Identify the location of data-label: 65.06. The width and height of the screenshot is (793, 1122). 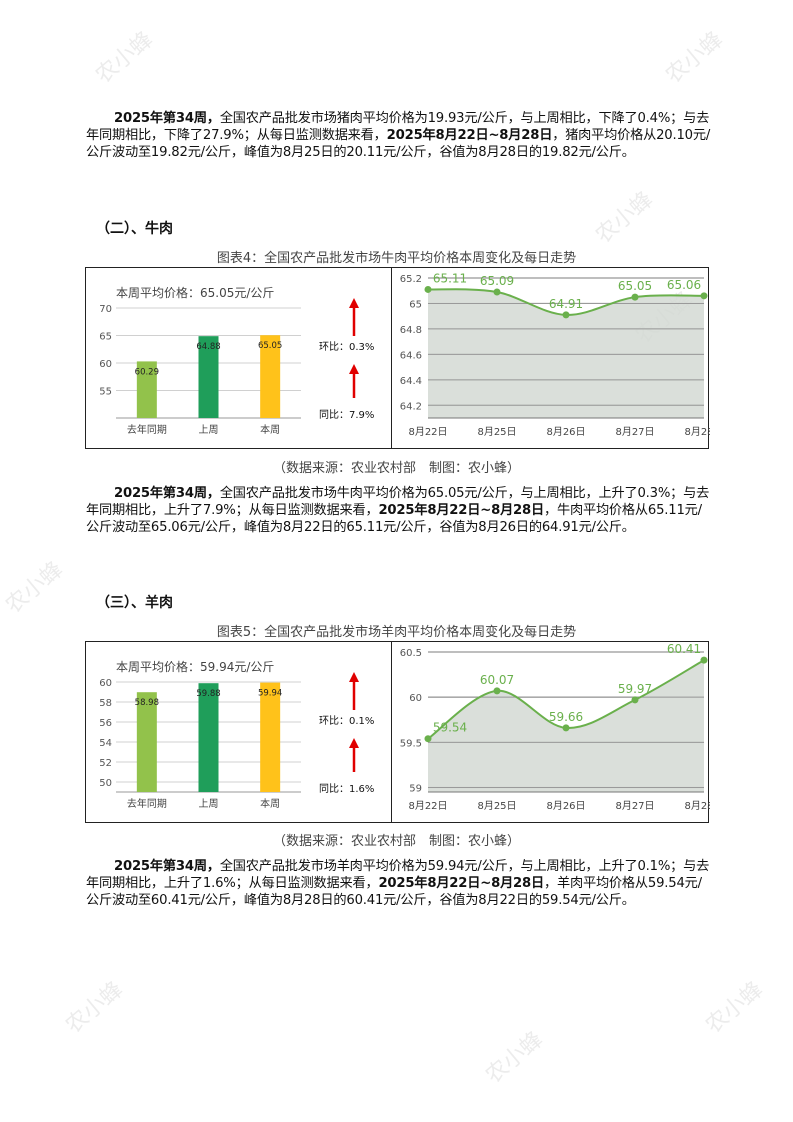
(684, 285).